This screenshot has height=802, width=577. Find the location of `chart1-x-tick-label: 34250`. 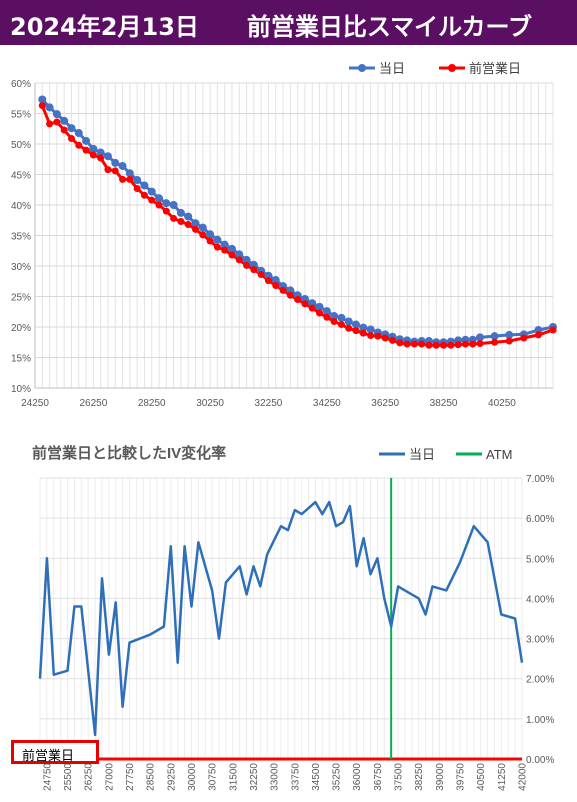

chart1-x-tick-label: 34250 is located at coordinates (327, 403).